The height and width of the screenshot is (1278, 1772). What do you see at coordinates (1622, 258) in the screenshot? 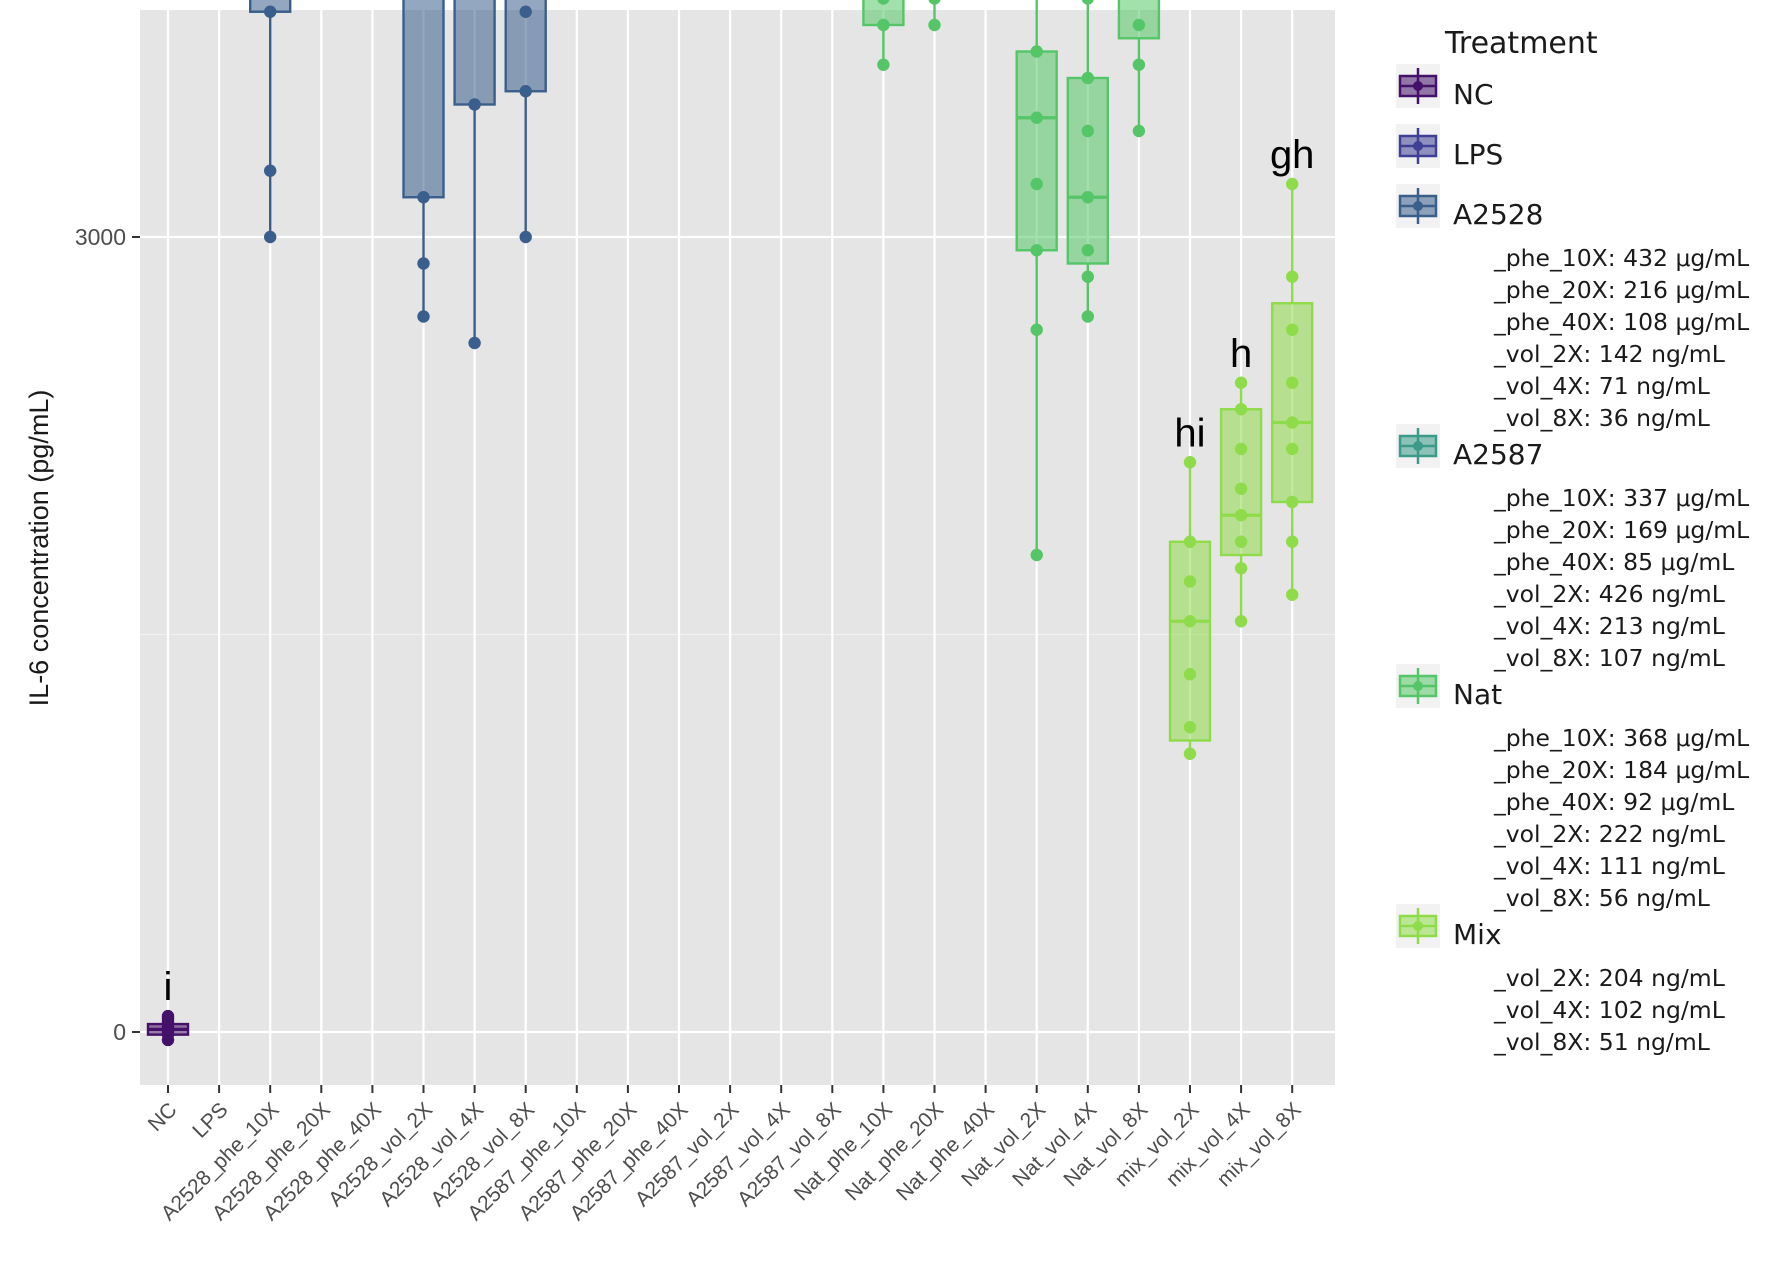
I see `legend-dose-note: _phe_10X: 432 μg/mL` at bounding box center [1622, 258].